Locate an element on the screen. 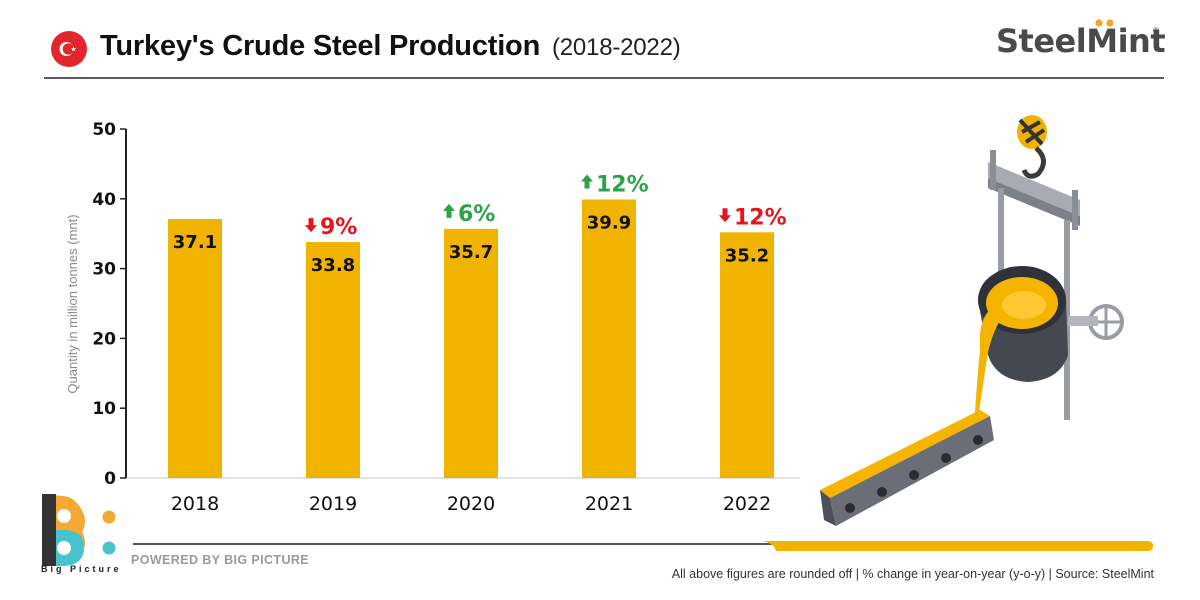  crane-hook-icon is located at coordinates (1032, 147).